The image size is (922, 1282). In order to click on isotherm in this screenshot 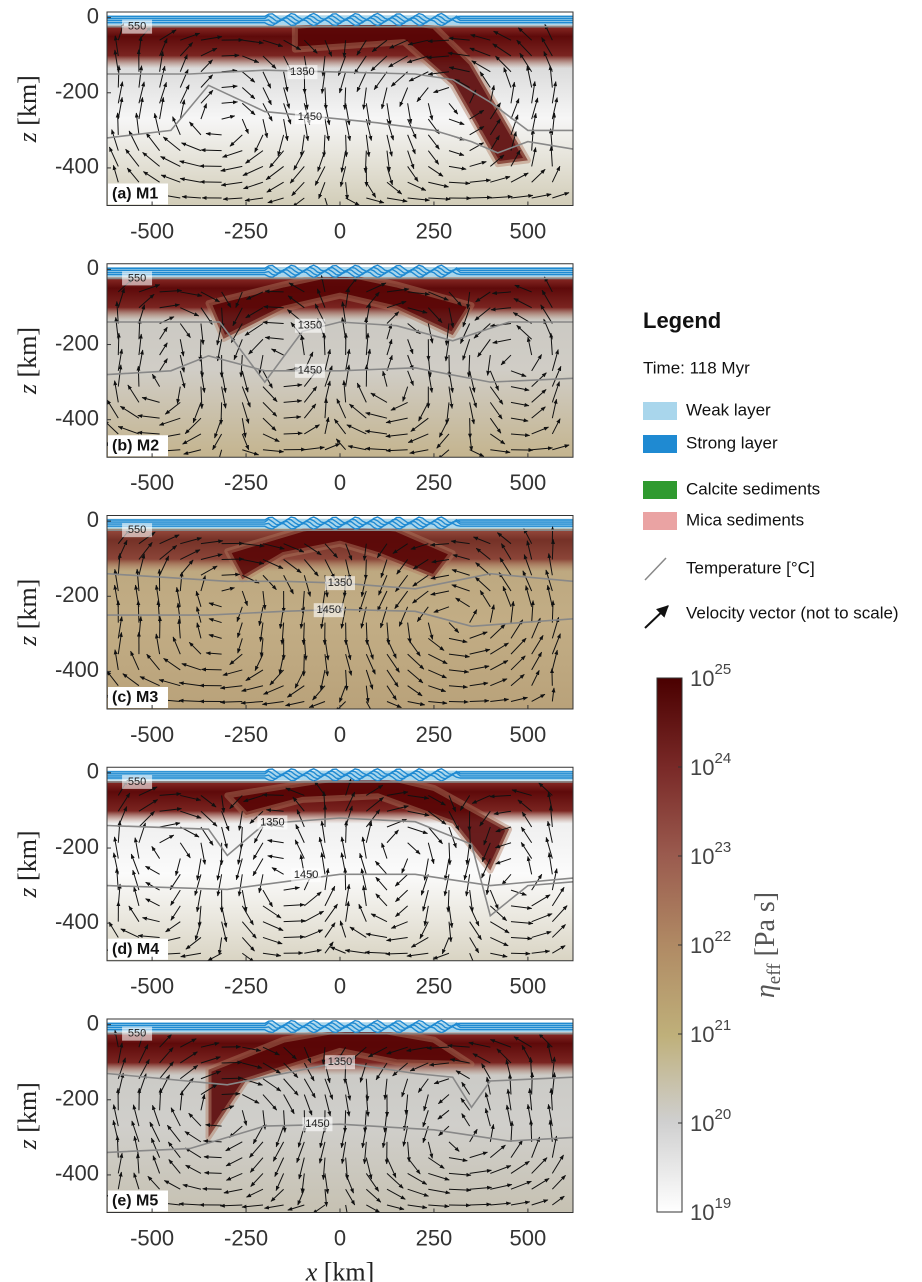, I will do `click(340, 867)`.